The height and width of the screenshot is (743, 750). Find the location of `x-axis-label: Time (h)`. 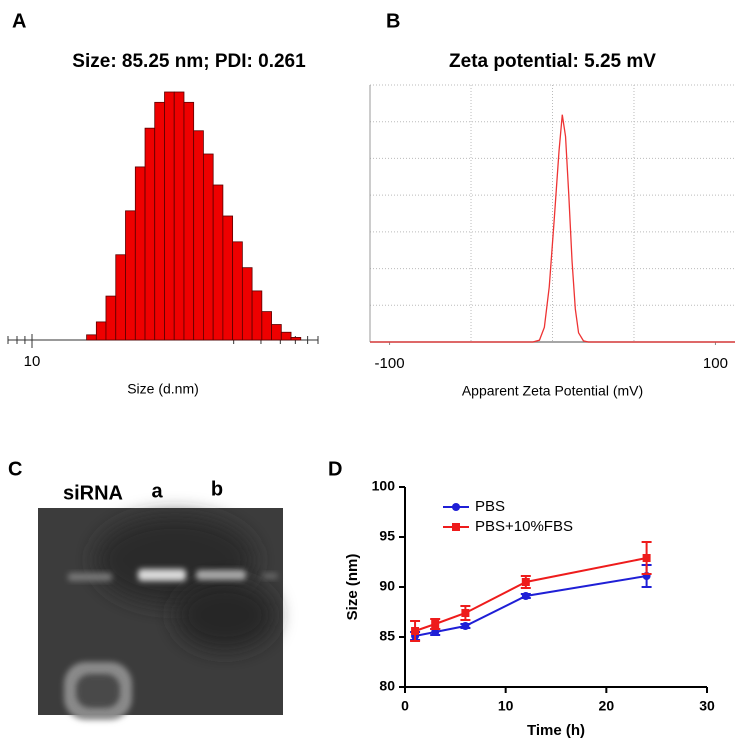

x-axis-label: Time (h) is located at coordinates (556, 730).